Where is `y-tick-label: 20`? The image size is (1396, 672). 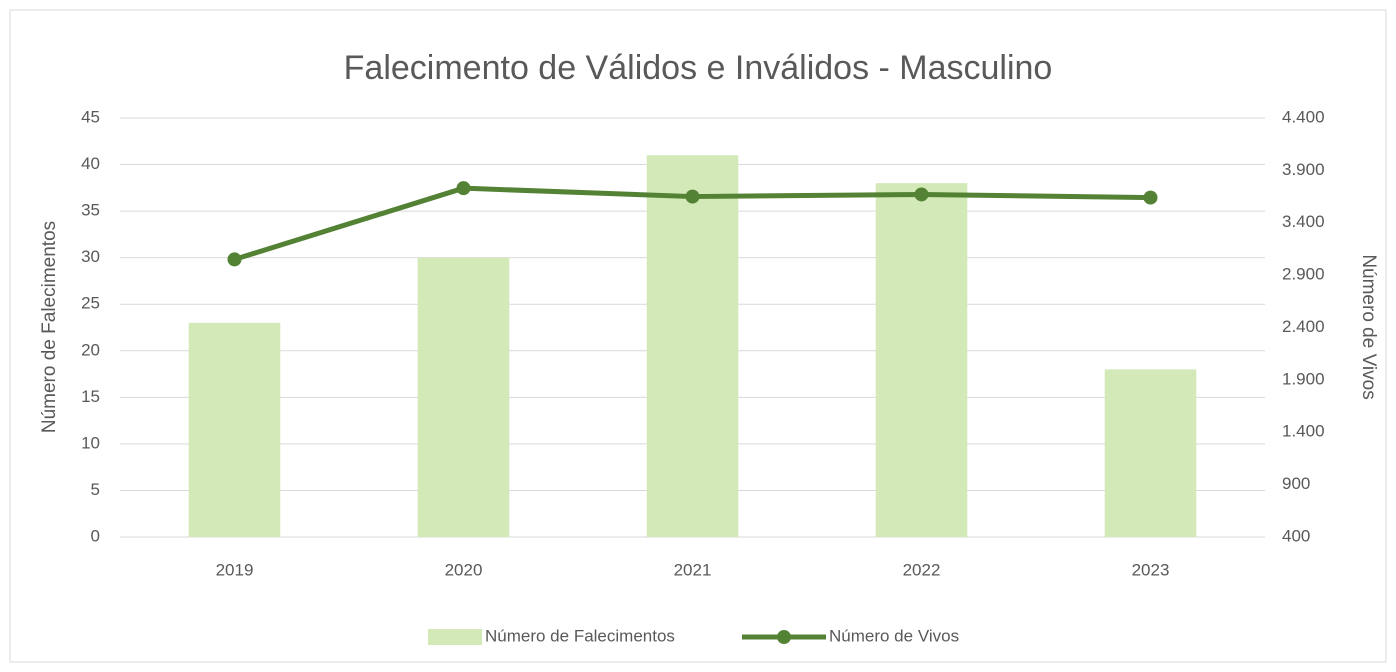
y-tick-label: 20 is located at coordinates (90, 349).